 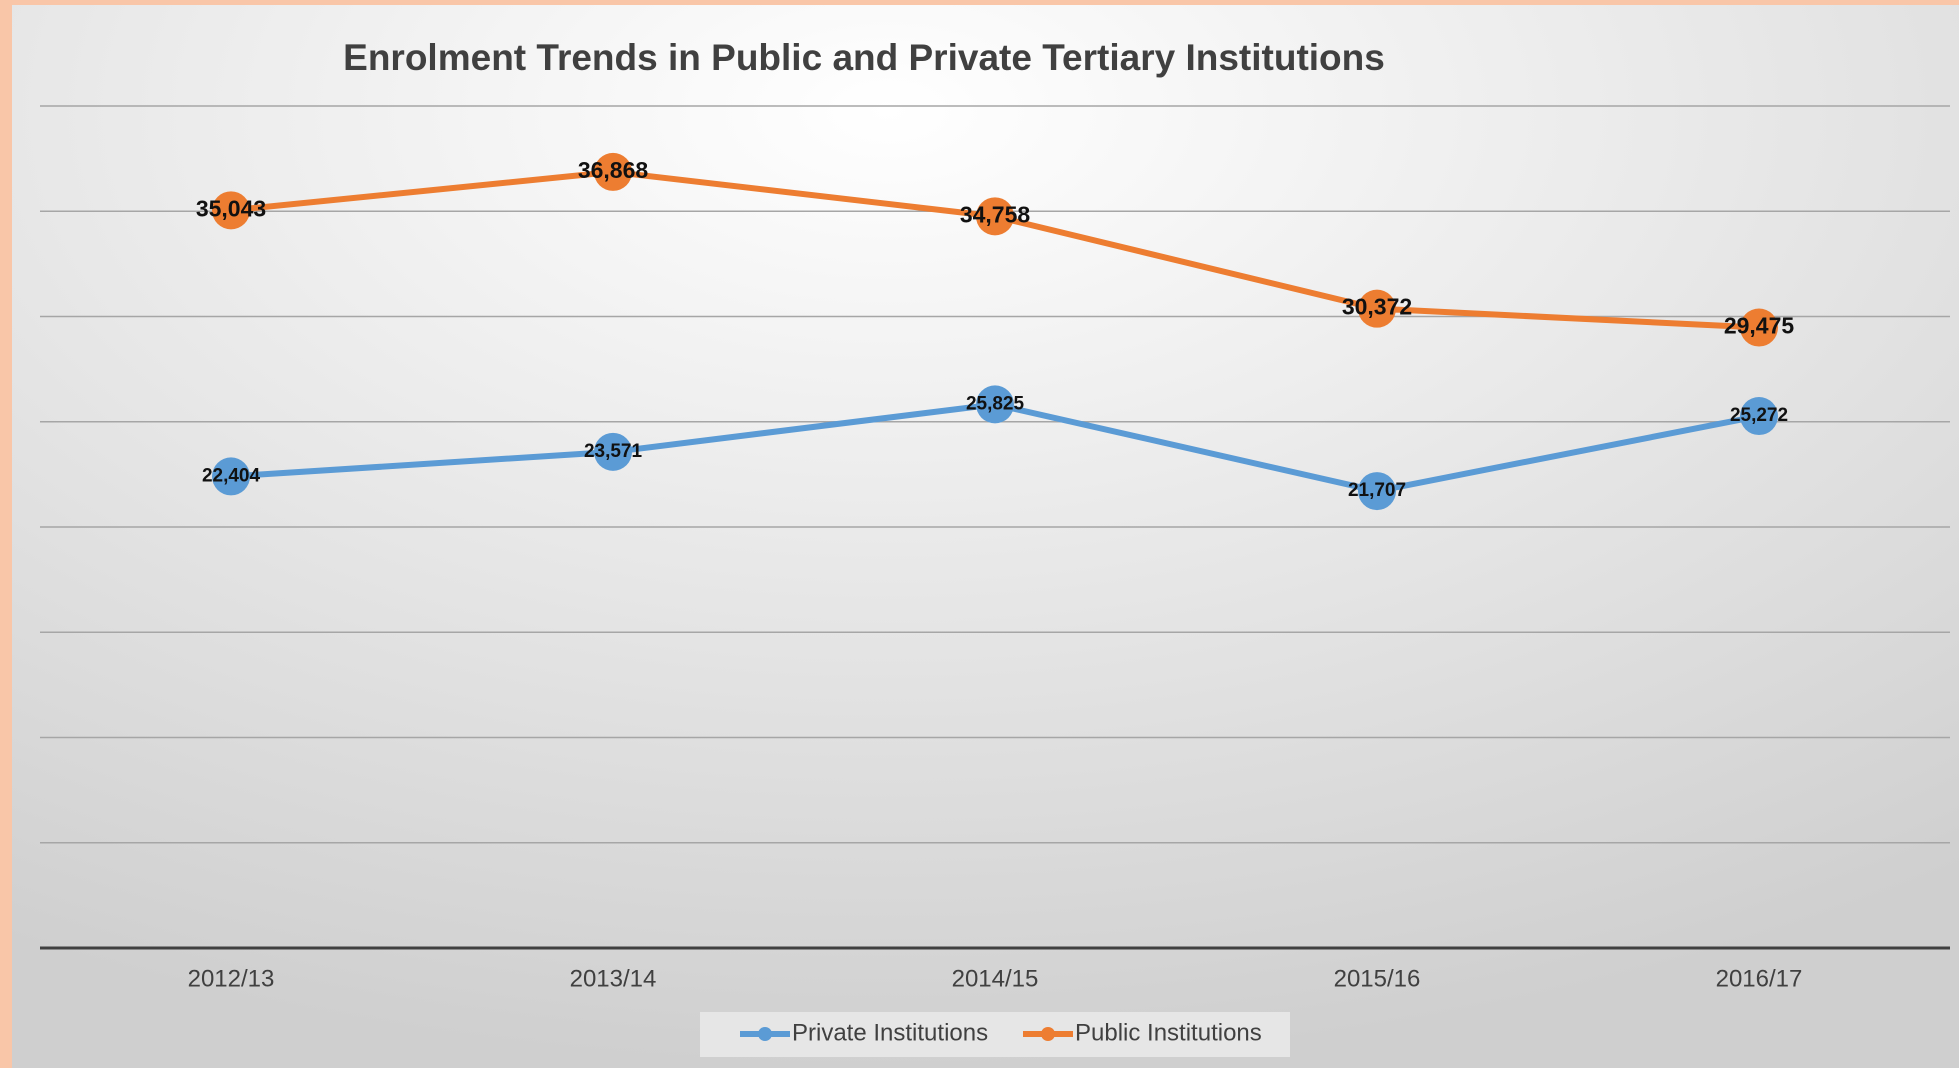 I want to click on x-tick-label: 2012/13, so click(x=231, y=978).